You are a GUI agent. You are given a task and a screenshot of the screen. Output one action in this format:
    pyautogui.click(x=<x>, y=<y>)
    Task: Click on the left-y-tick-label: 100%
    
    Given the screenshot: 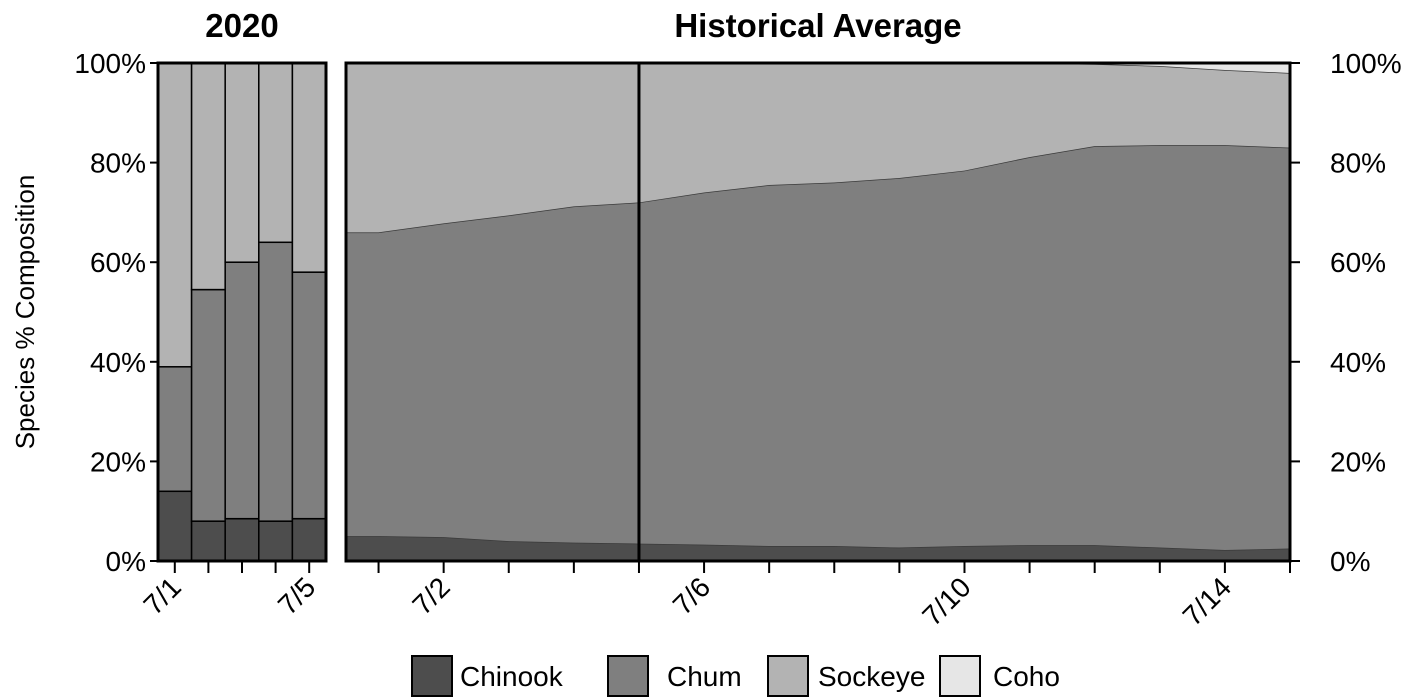 What is the action you would take?
    pyautogui.click(x=110, y=63)
    